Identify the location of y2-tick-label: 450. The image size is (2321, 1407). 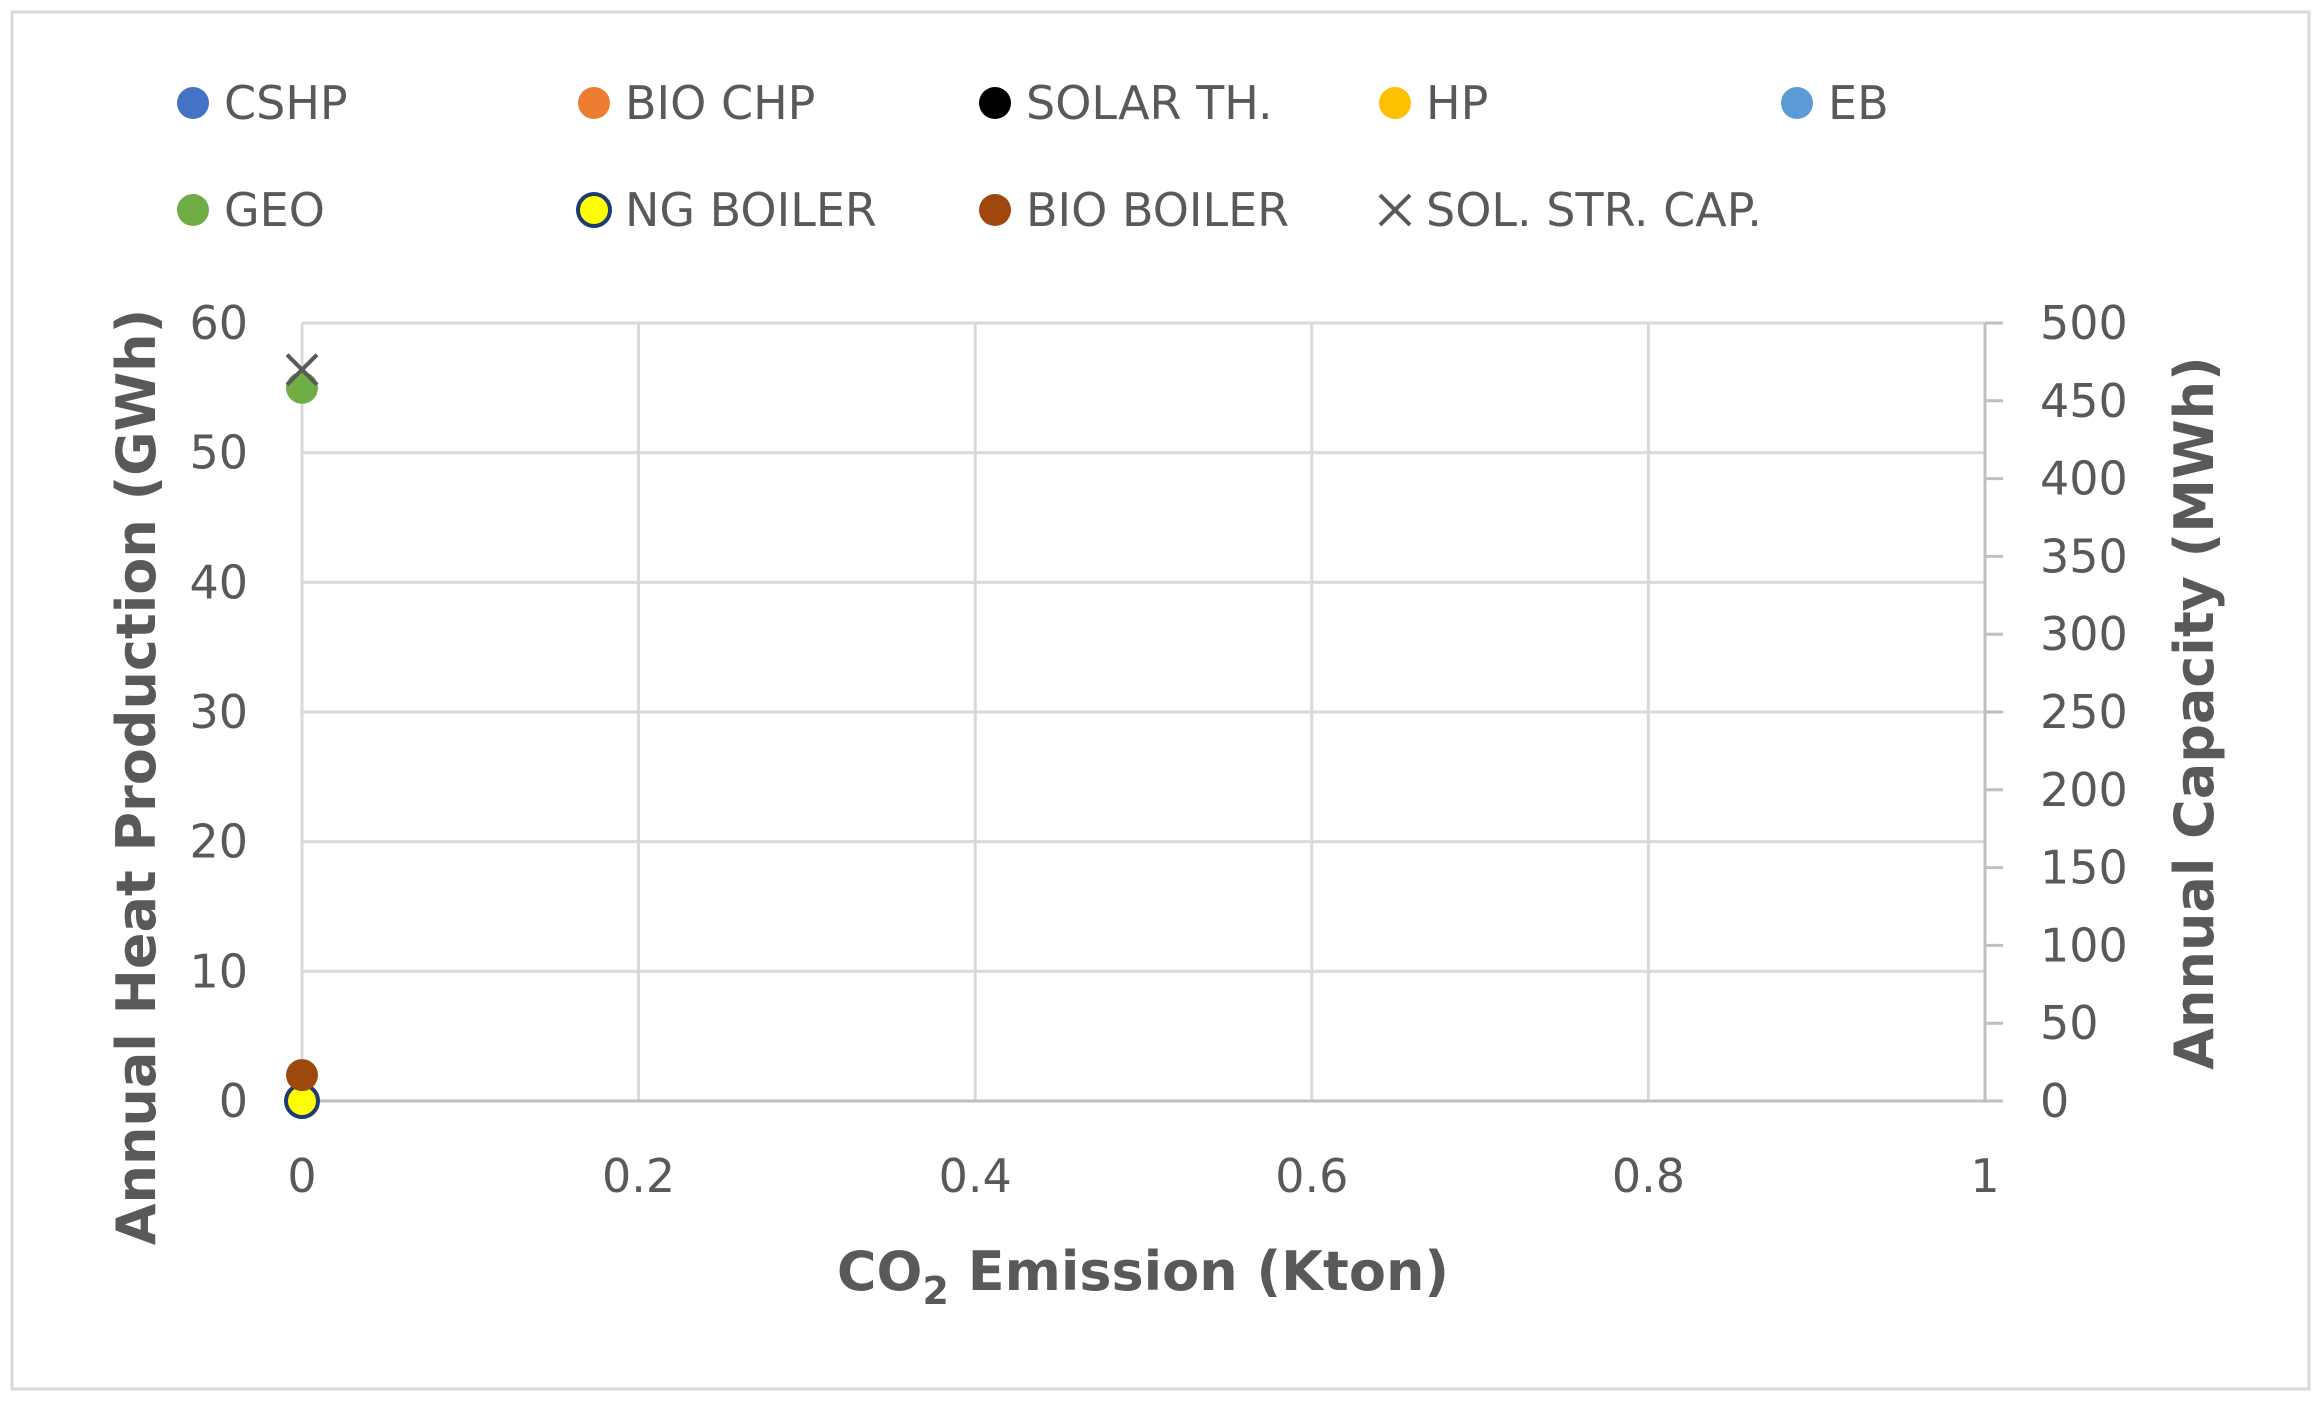
(2084, 401).